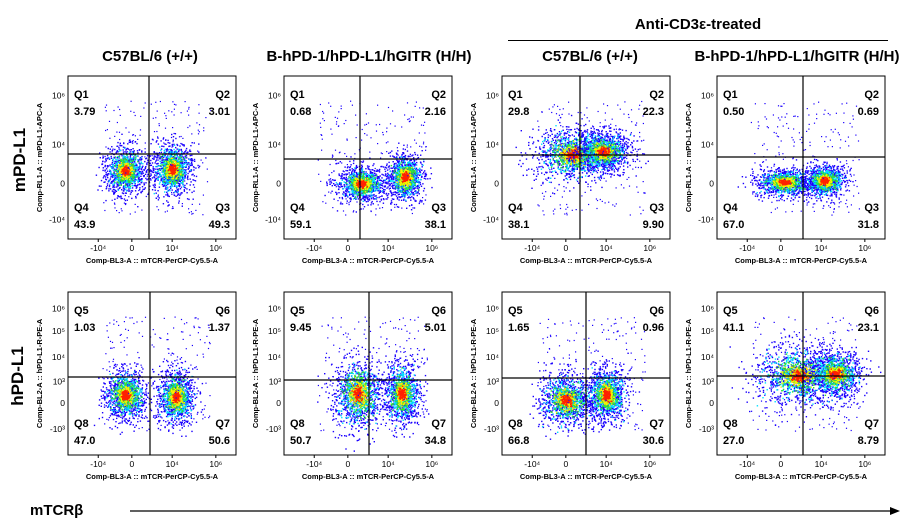 This screenshot has width=921, height=532. Describe the element at coordinates (653, 225) in the screenshot. I see `quadrant-percentage: 9.90` at that location.